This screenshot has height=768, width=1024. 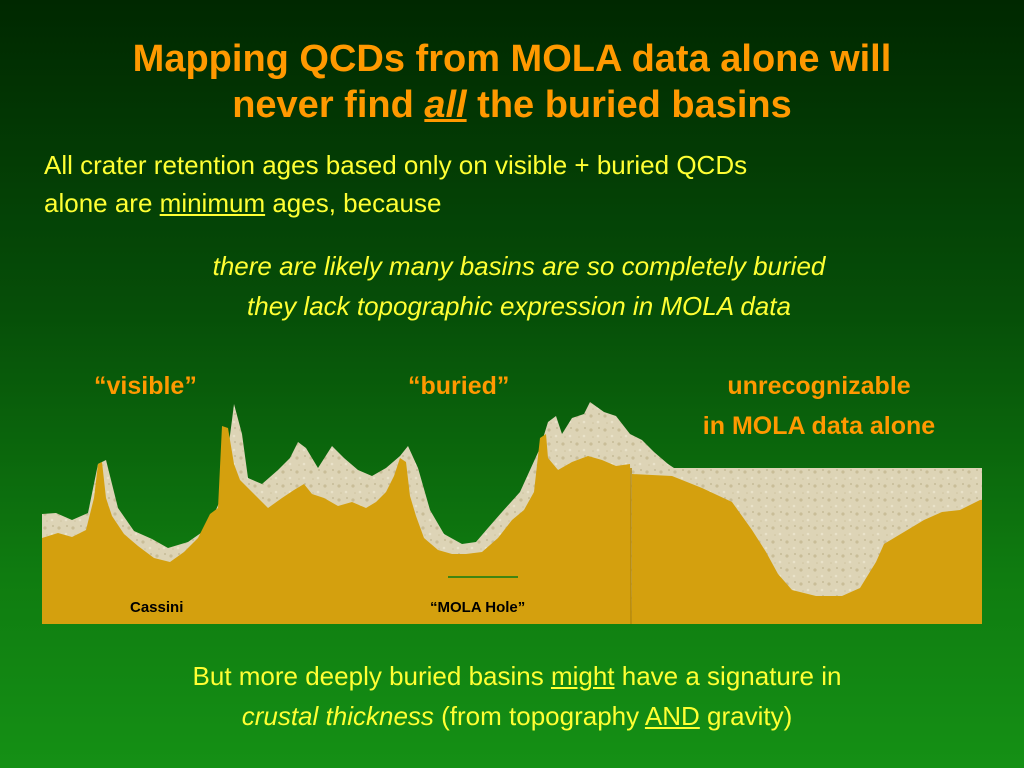 What do you see at coordinates (337, 716) in the screenshot?
I see `footer-emphasis-crustal-thickness: crustal thickness` at bounding box center [337, 716].